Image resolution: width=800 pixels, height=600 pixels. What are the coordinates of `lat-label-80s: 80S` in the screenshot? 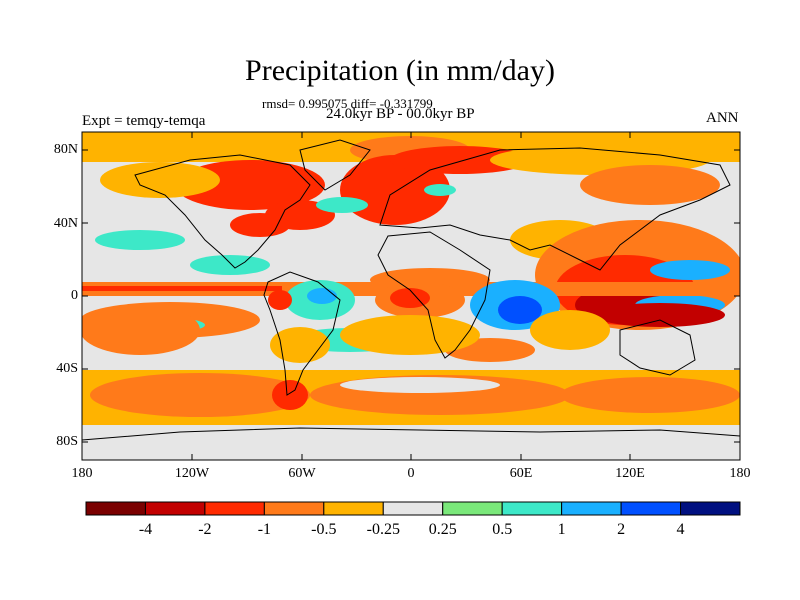 It's located at (67, 441).